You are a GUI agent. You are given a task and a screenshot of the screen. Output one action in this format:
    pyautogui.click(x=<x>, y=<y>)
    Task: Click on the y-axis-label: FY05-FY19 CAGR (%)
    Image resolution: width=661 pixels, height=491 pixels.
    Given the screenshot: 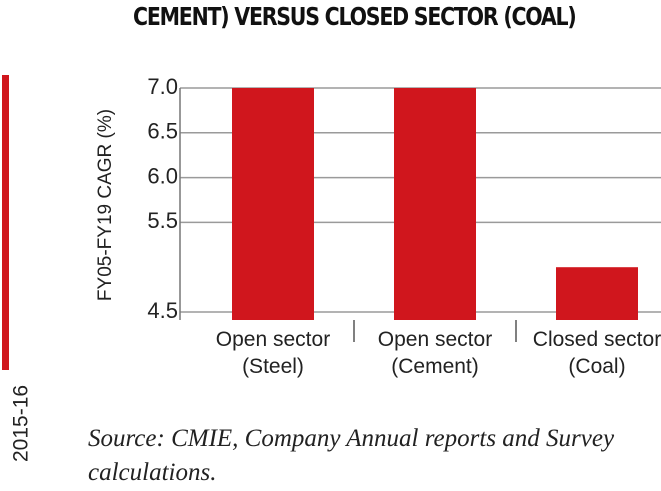 What is the action you would take?
    pyautogui.click(x=105, y=205)
    